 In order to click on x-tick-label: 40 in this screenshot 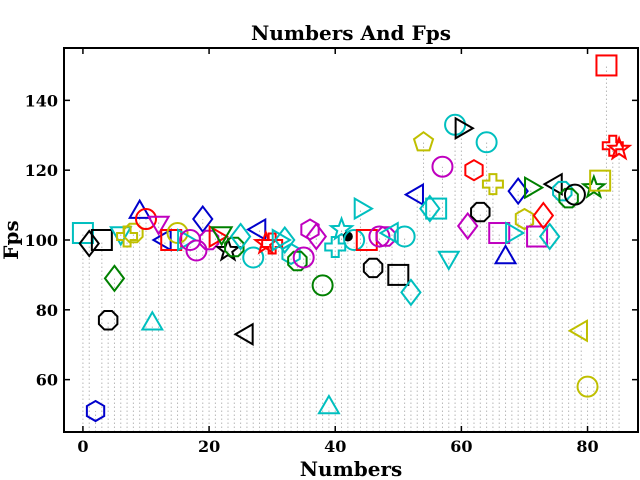, I will do `click(335, 446)`.